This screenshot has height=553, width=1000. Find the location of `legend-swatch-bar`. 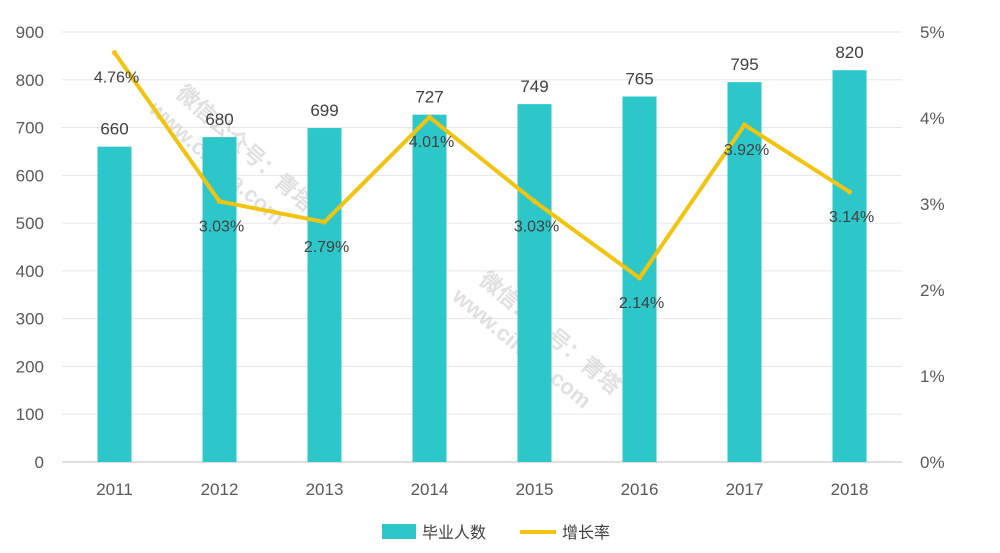

legend-swatch-bar is located at coordinates (399, 531).